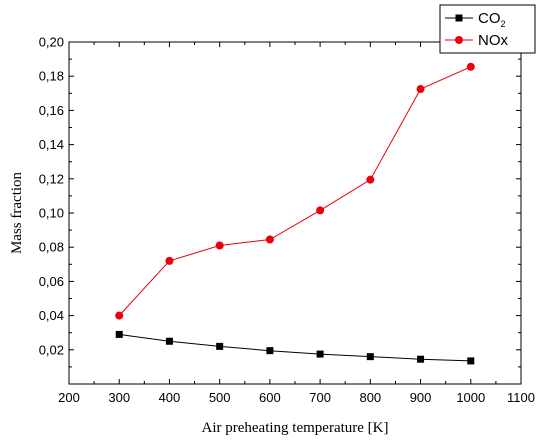 Image resolution: width=545 pixels, height=443 pixels. What do you see at coordinates (477, 40) in the screenshot?
I see `legend-item: NOx` at bounding box center [477, 40].